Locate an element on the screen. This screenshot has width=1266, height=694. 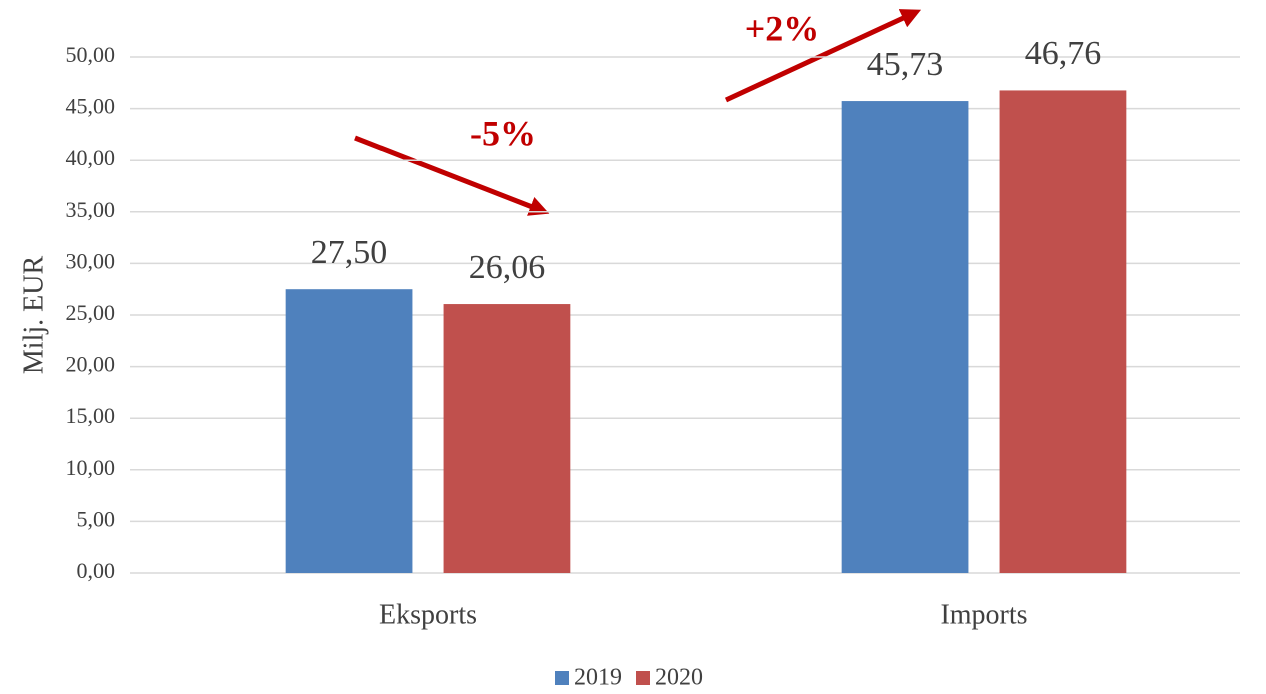
y-tick-label: 45,00 is located at coordinates (91, 106).